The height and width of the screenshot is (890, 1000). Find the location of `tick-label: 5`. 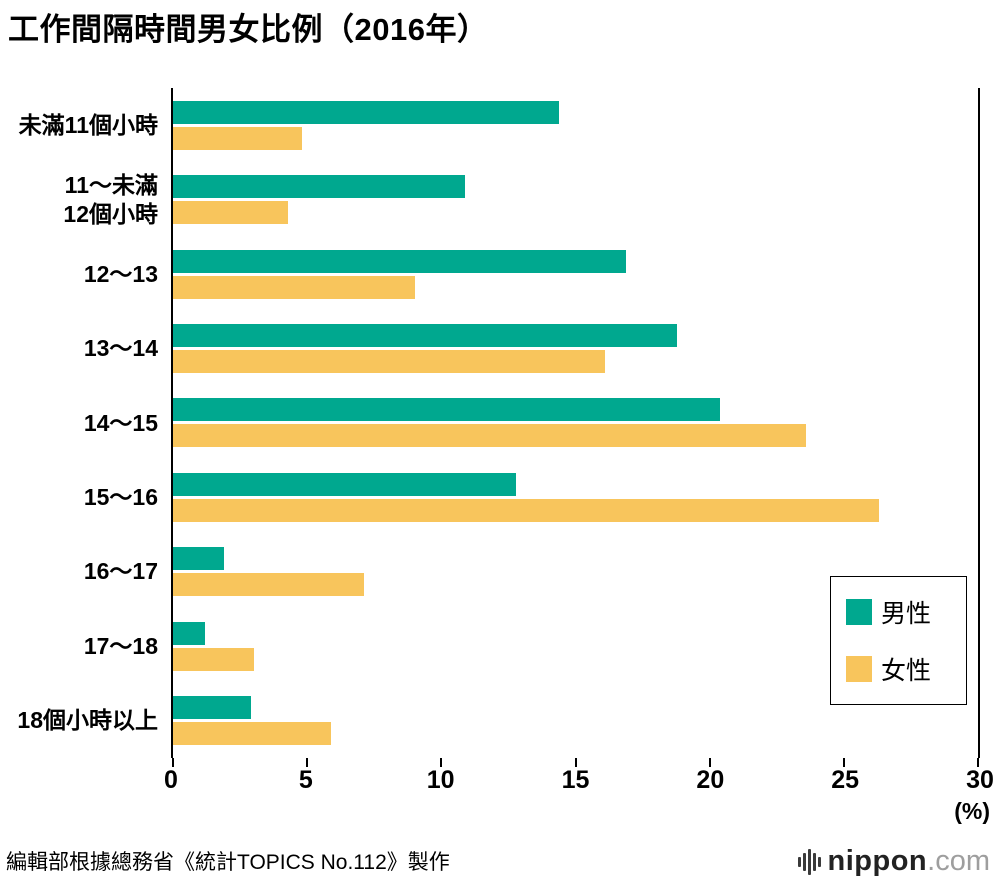

tick-label: 5 is located at coordinates (305, 780).